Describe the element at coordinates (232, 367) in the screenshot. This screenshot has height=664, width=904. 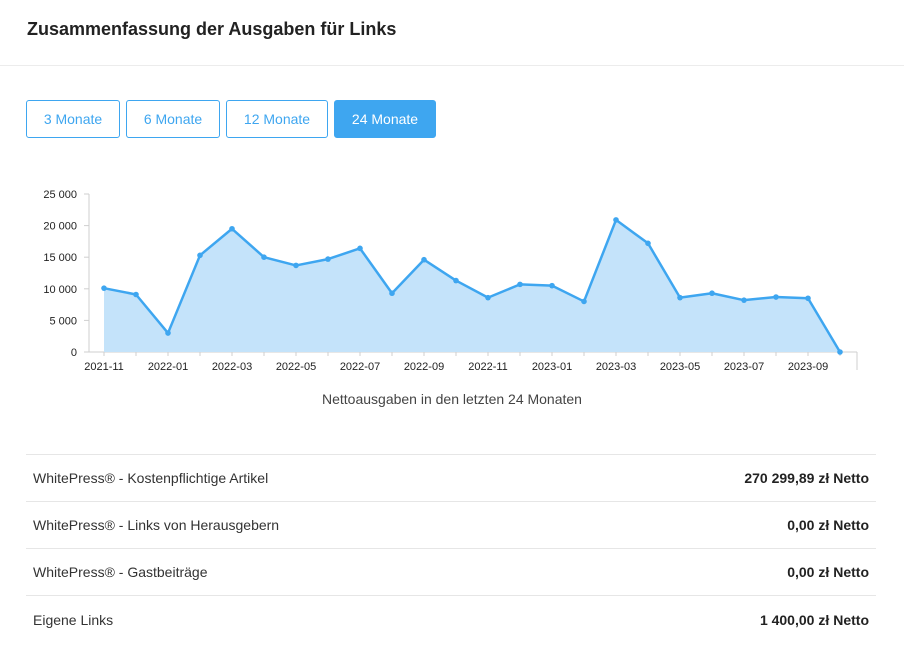
I see `x-tick-label: 2022-03` at that location.